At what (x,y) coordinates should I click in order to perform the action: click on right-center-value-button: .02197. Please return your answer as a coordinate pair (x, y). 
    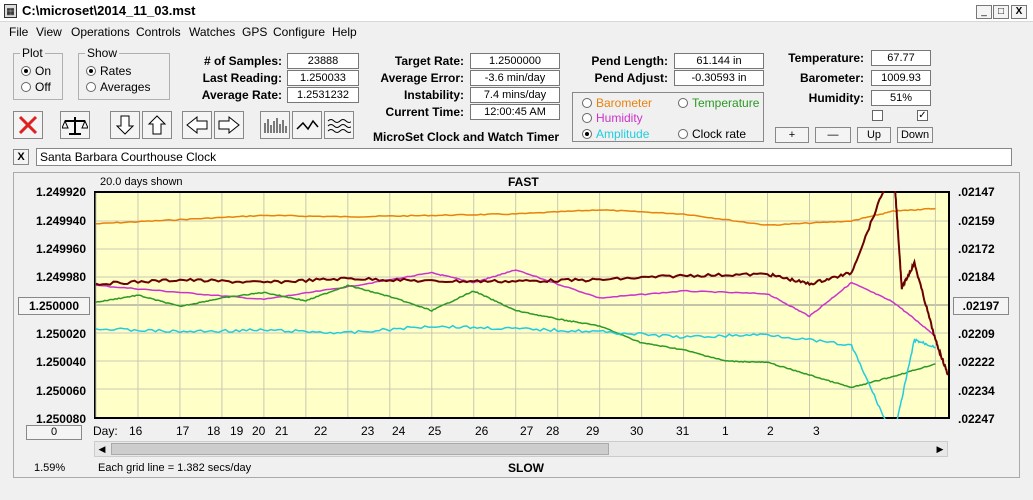
    Looking at the image, I should click on (981, 306).